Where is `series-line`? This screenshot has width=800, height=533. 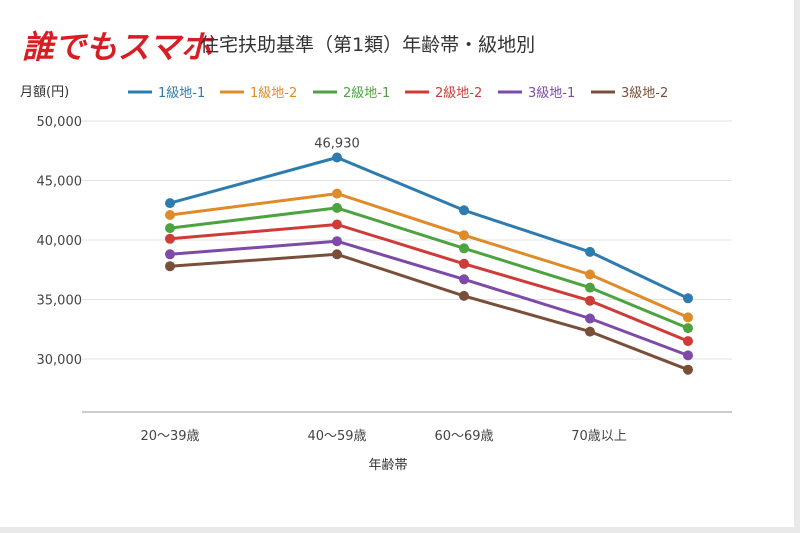 series-line is located at coordinates (429, 312).